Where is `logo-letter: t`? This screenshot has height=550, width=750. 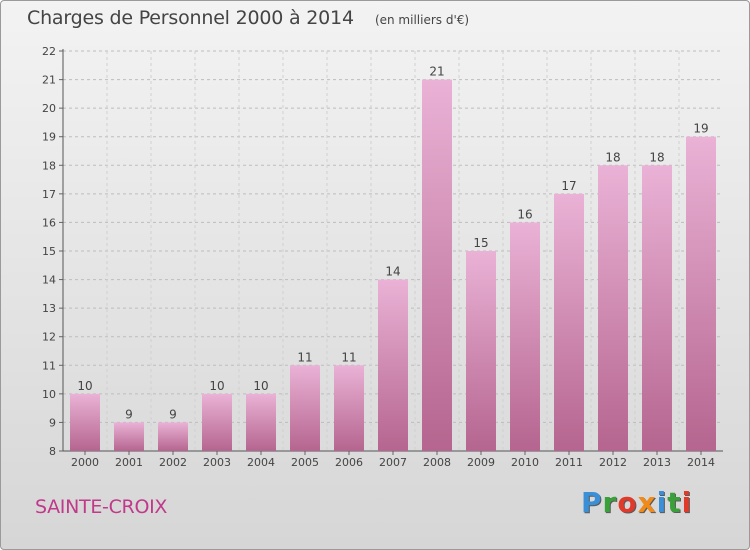 logo-letter: t is located at coordinates (674, 502).